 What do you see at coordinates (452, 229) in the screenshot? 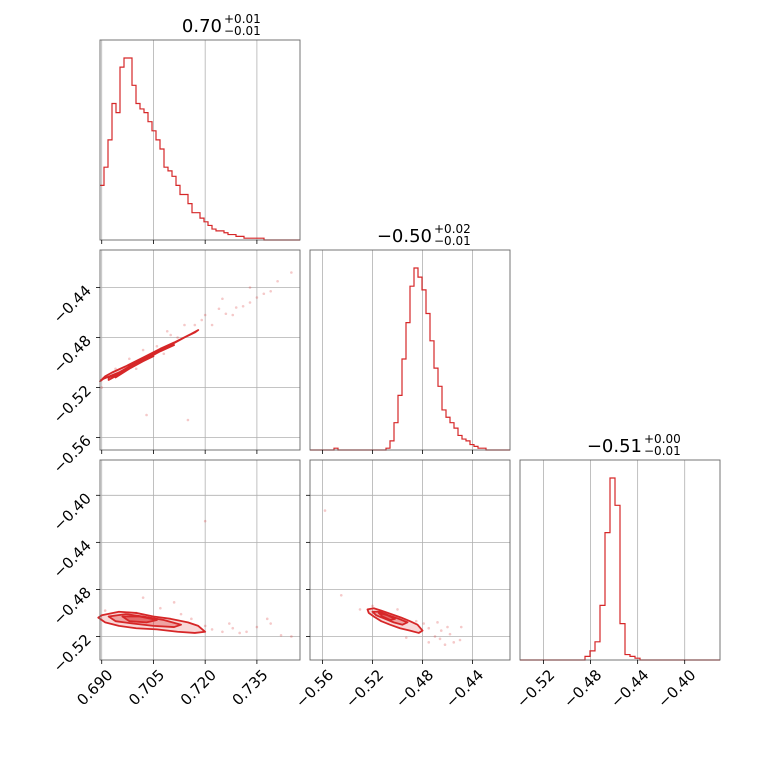
I see `title-upper-error: +0.02` at bounding box center [452, 229].